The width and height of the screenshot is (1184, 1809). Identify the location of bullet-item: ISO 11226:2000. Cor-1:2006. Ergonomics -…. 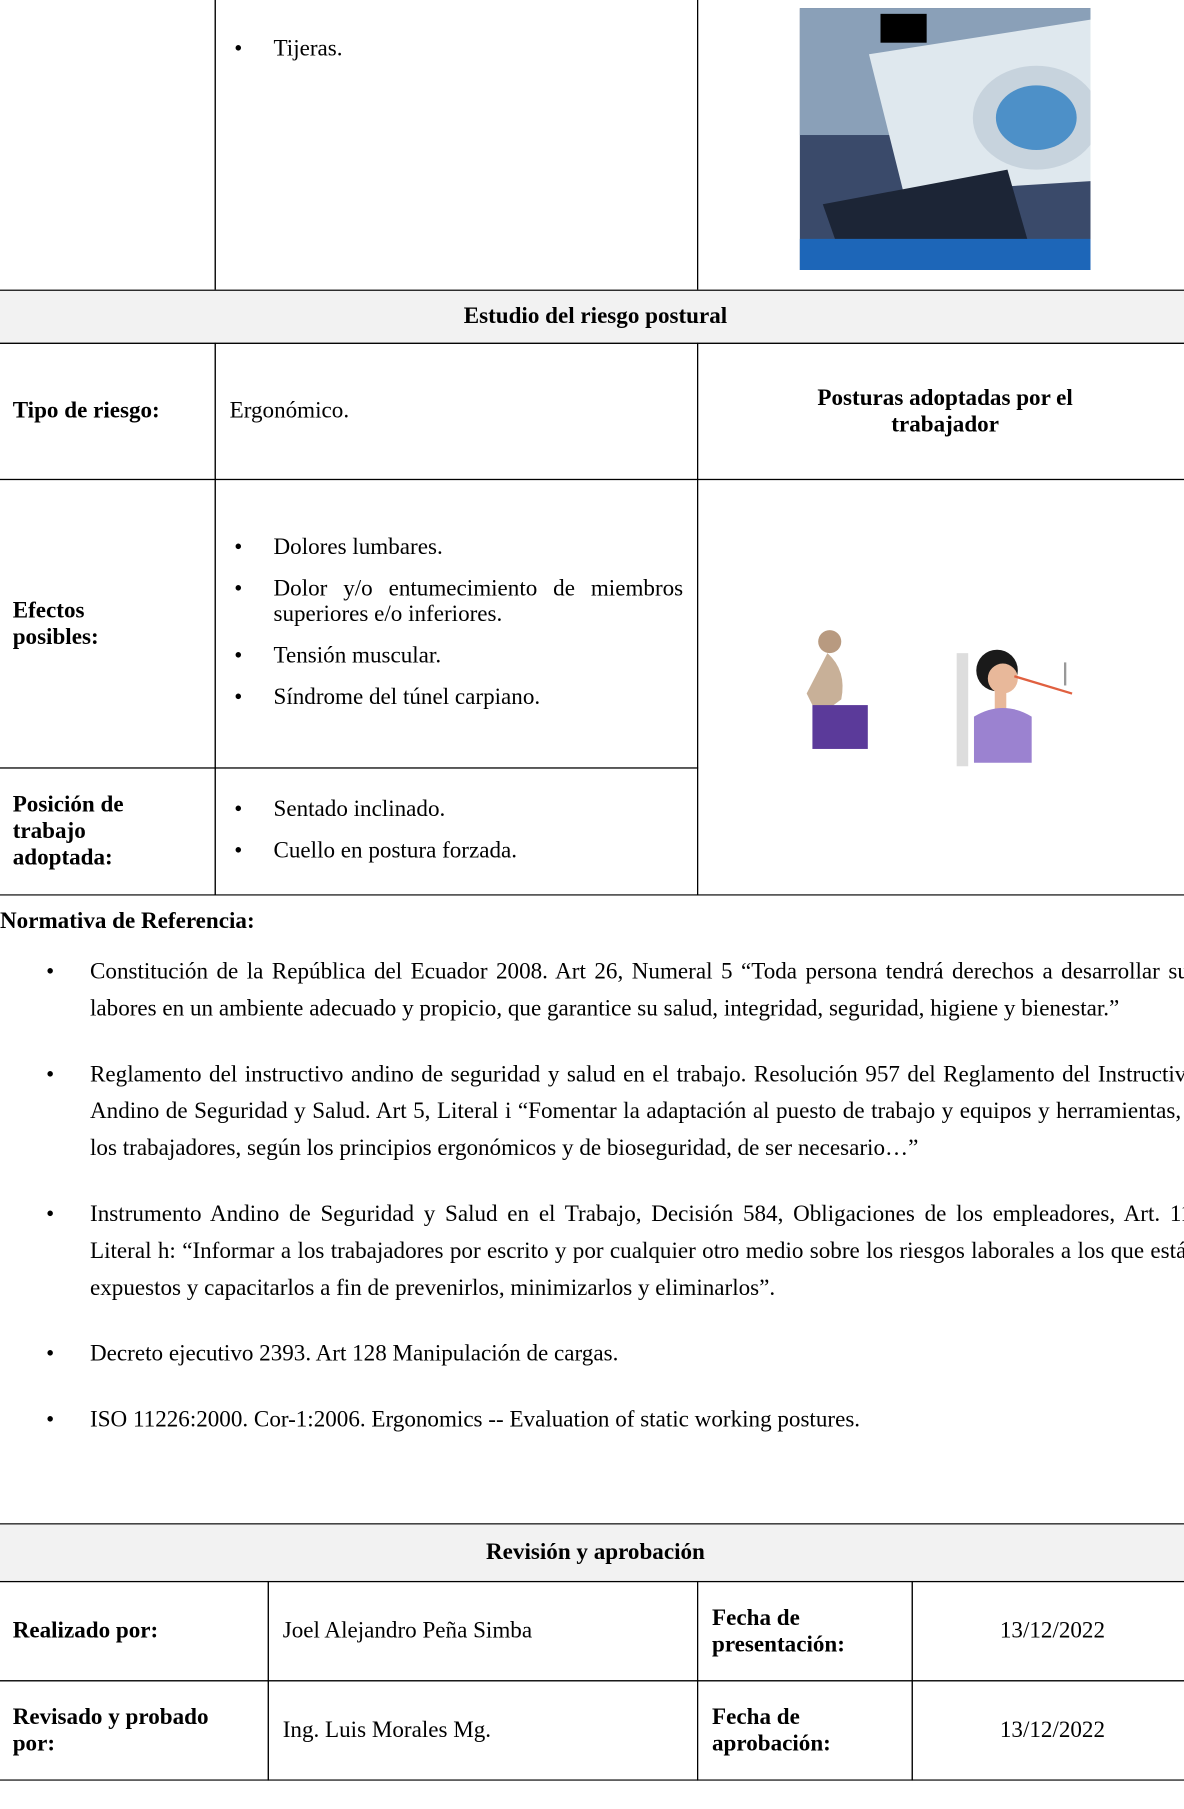
(607, 1419).